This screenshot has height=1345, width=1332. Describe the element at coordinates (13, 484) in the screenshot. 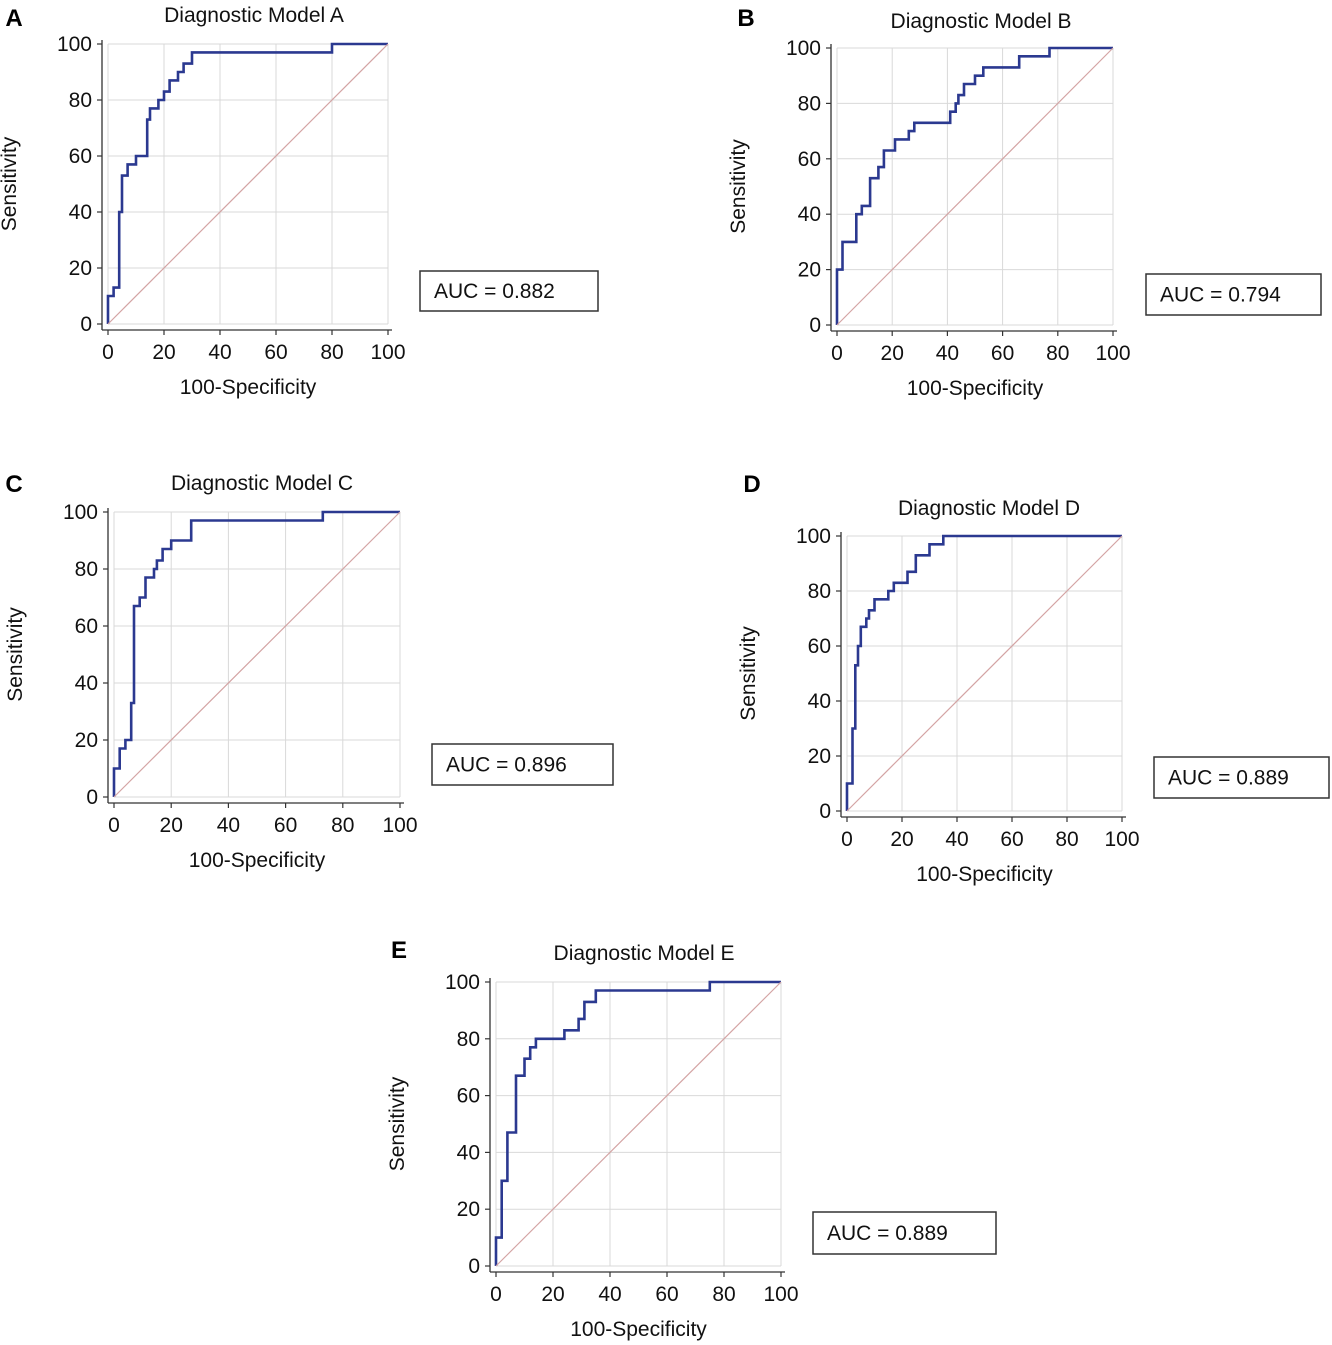

I see `panel-letter: C` at that location.